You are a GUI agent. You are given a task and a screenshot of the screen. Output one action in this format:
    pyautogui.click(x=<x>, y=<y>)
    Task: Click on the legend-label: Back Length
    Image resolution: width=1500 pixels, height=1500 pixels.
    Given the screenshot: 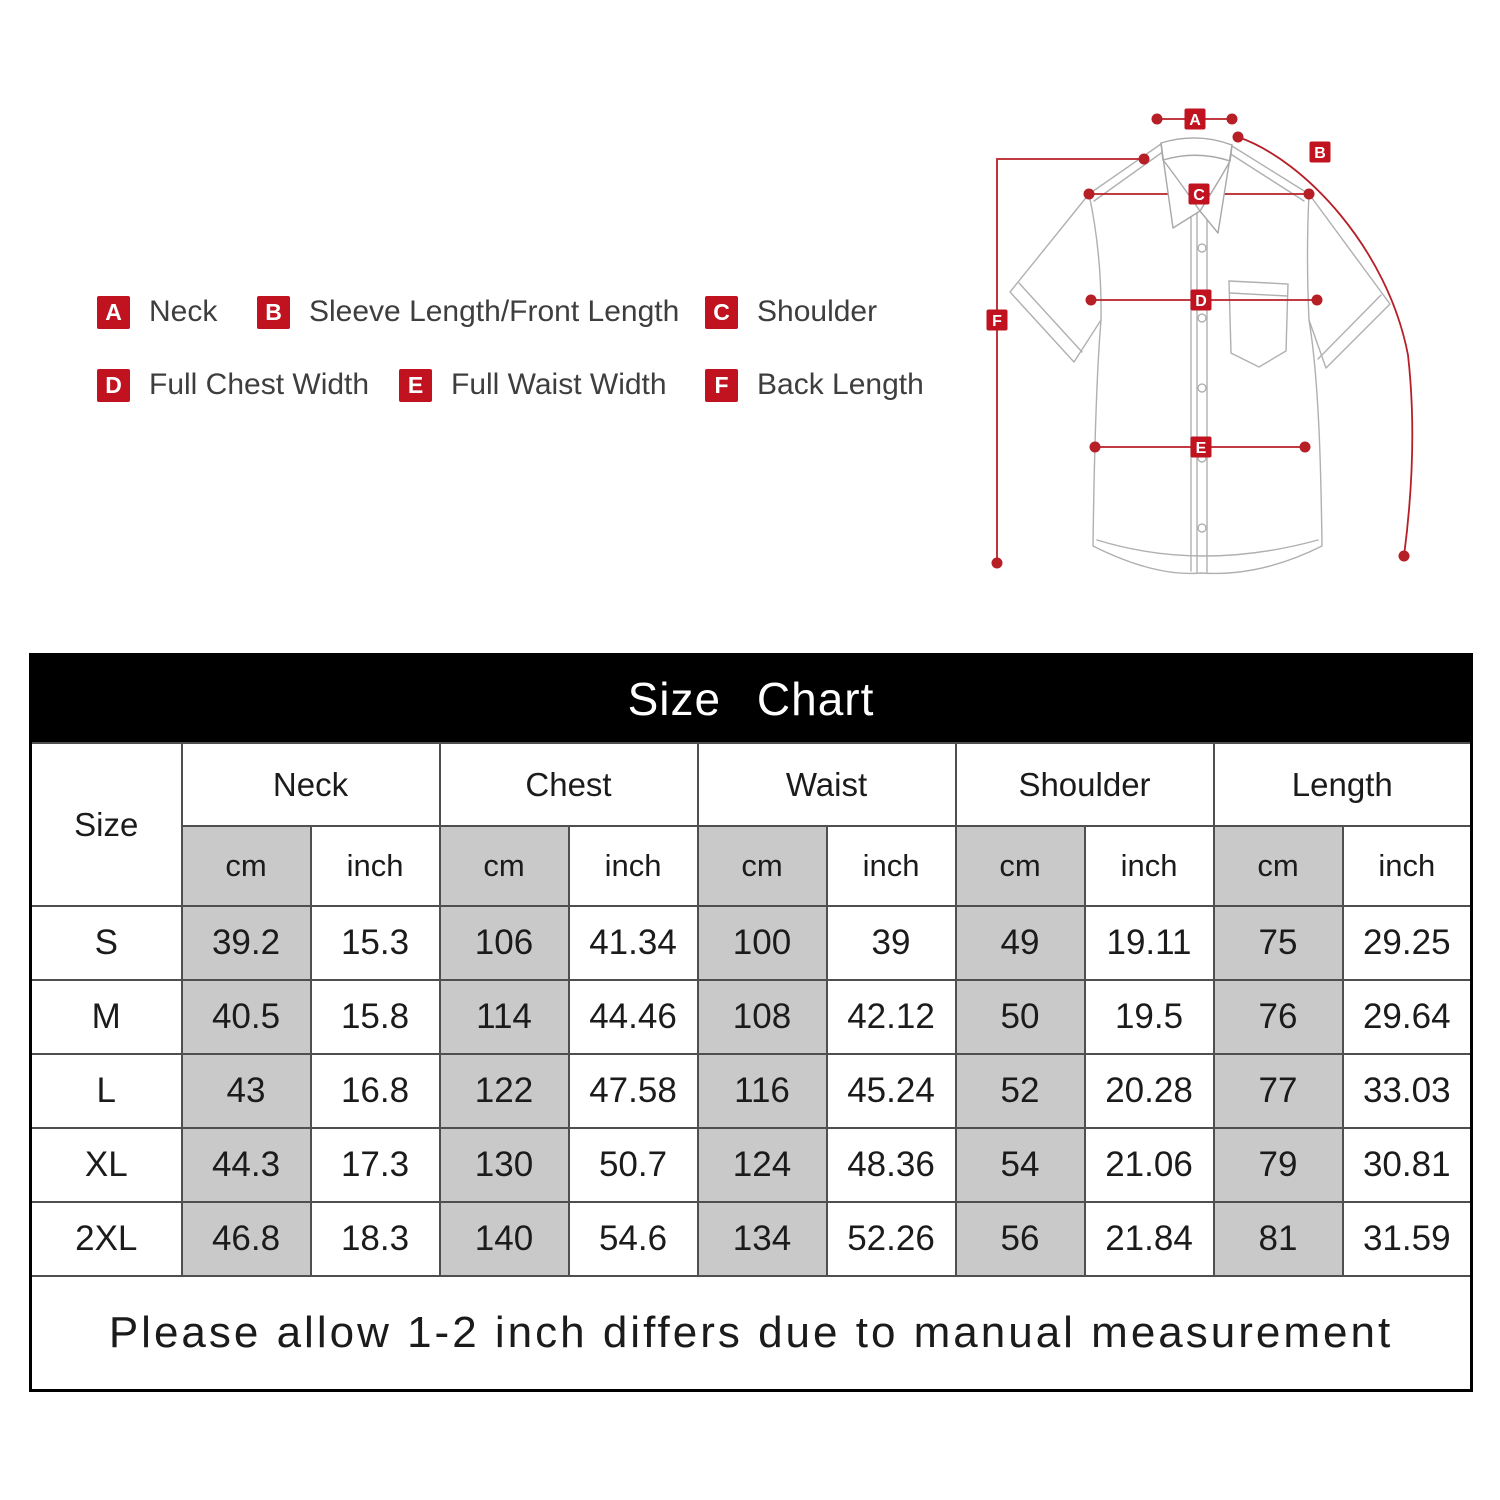 What is the action you would take?
    pyautogui.click(x=840, y=384)
    